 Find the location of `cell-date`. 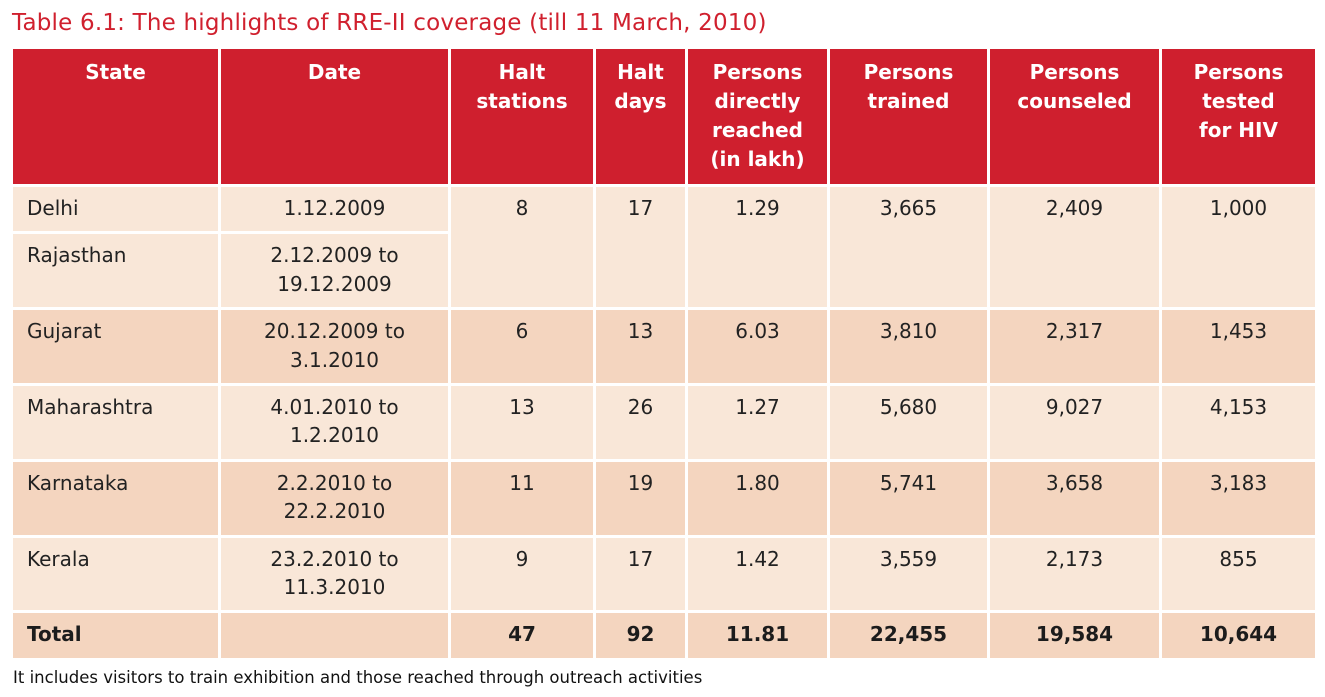

cell-date is located at coordinates (334, 635).